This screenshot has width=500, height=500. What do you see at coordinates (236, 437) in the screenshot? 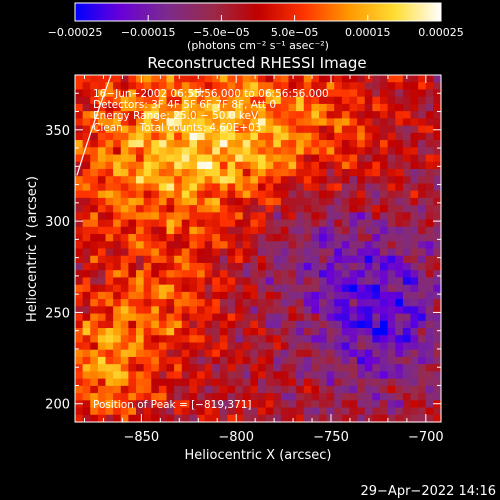
I see `x-tick-label: −800` at bounding box center [236, 437].